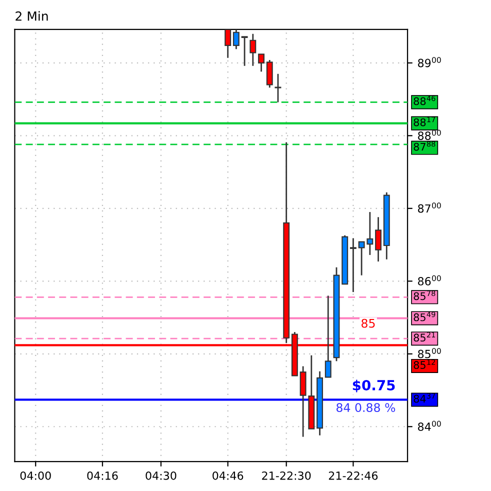 This screenshot has height=491, width=491. Describe the element at coordinates (429, 62) in the screenshot. I see `y-tick-label: 89$^{00}$` at that location.